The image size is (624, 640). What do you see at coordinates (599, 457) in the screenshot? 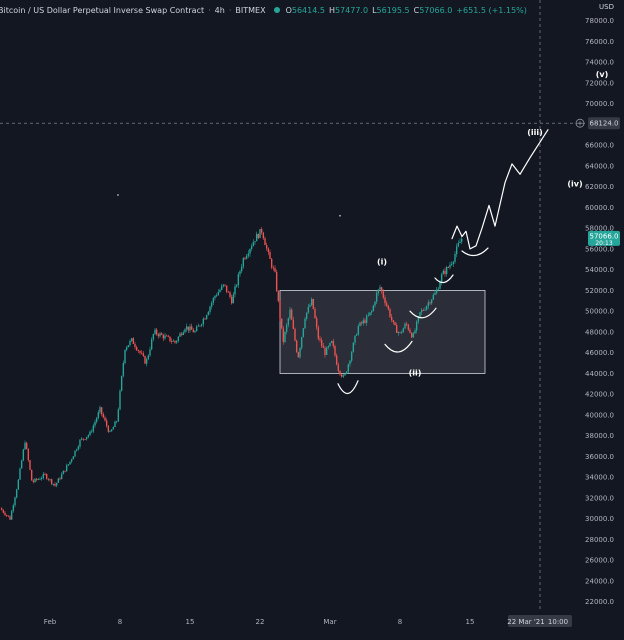
I see `y-tick-label: 36000.0` at bounding box center [599, 457].